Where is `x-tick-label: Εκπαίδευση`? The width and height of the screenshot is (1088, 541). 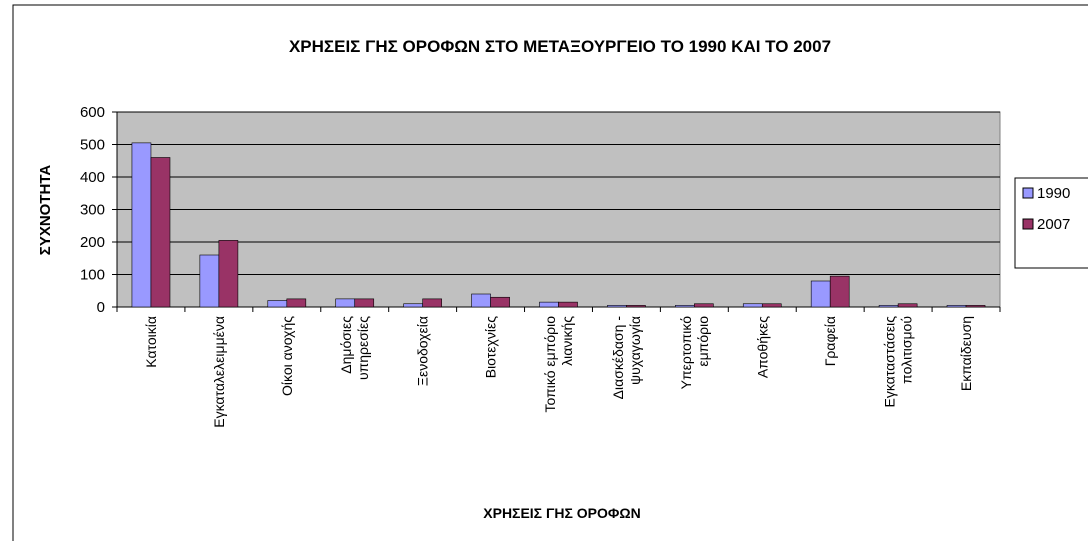
x-tick-label: Εκπαίδευση is located at coordinates (966, 353).